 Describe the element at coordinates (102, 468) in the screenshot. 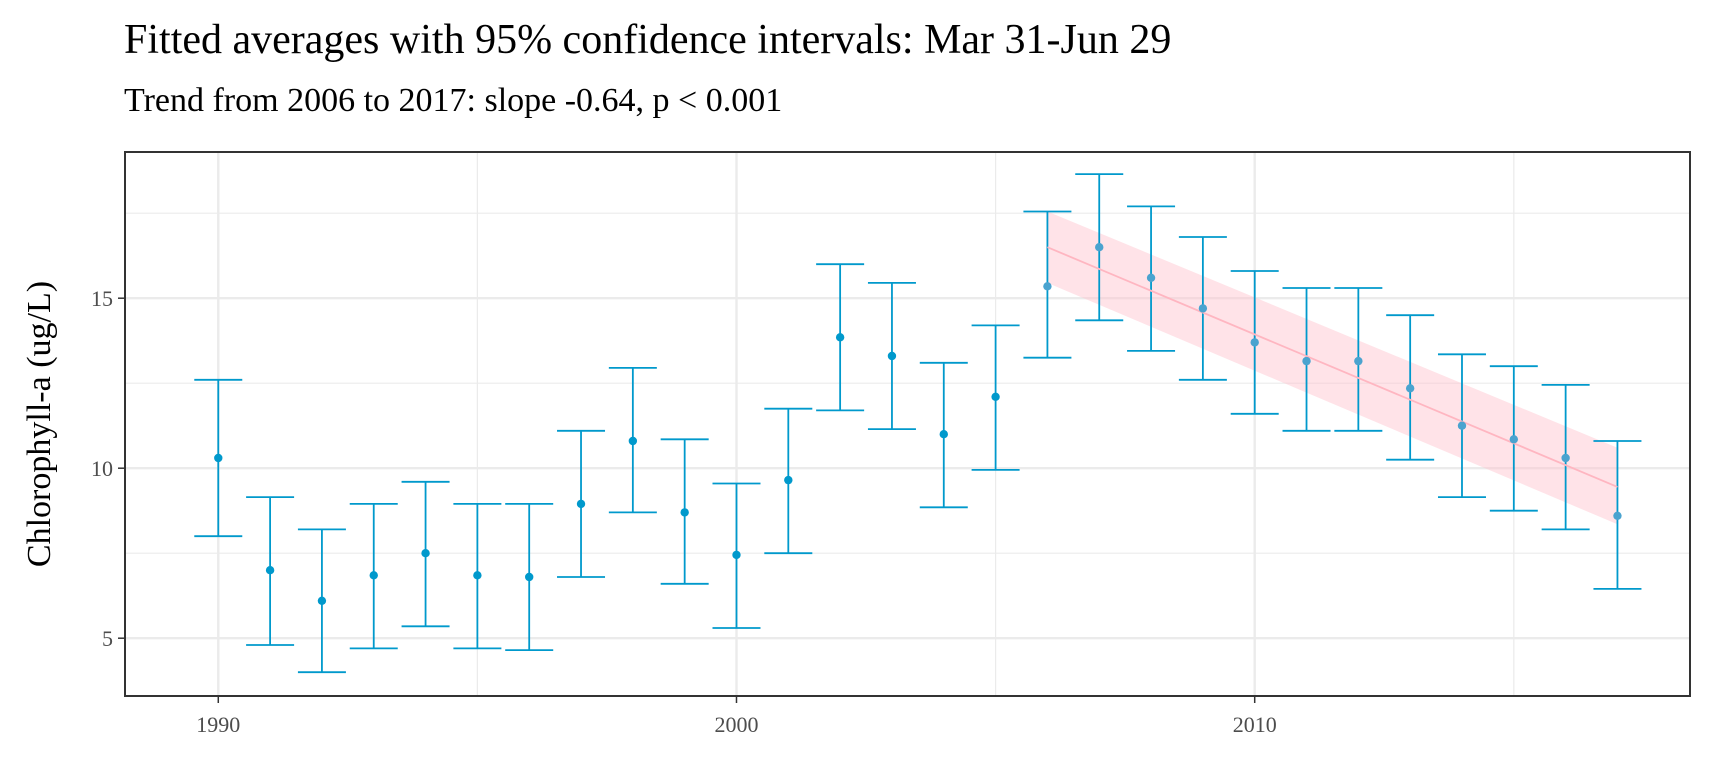

I see `y-tick-label: 10` at that location.